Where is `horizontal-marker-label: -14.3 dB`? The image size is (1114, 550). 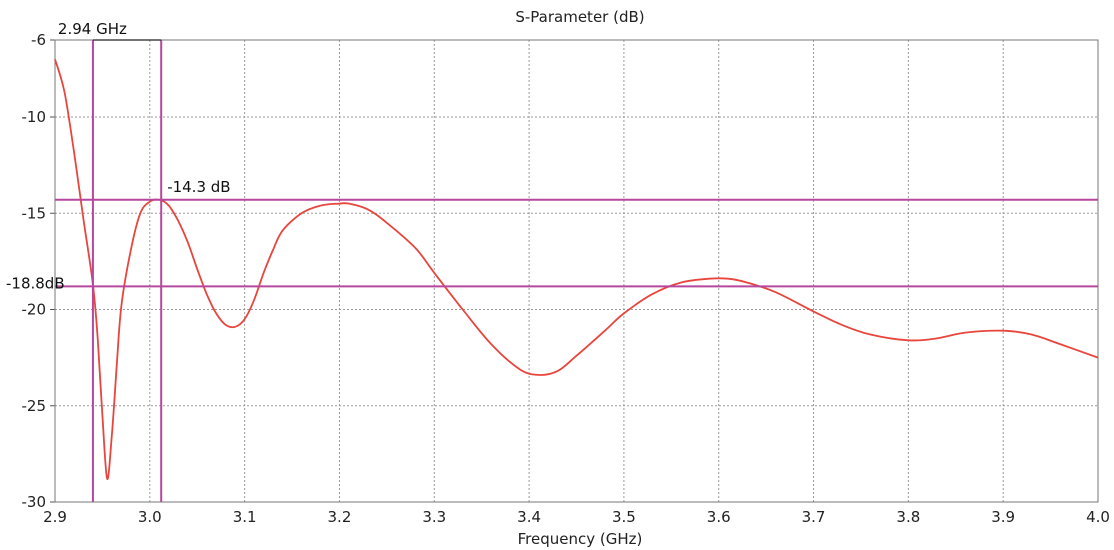 horizontal-marker-label: -14.3 dB is located at coordinates (198, 187).